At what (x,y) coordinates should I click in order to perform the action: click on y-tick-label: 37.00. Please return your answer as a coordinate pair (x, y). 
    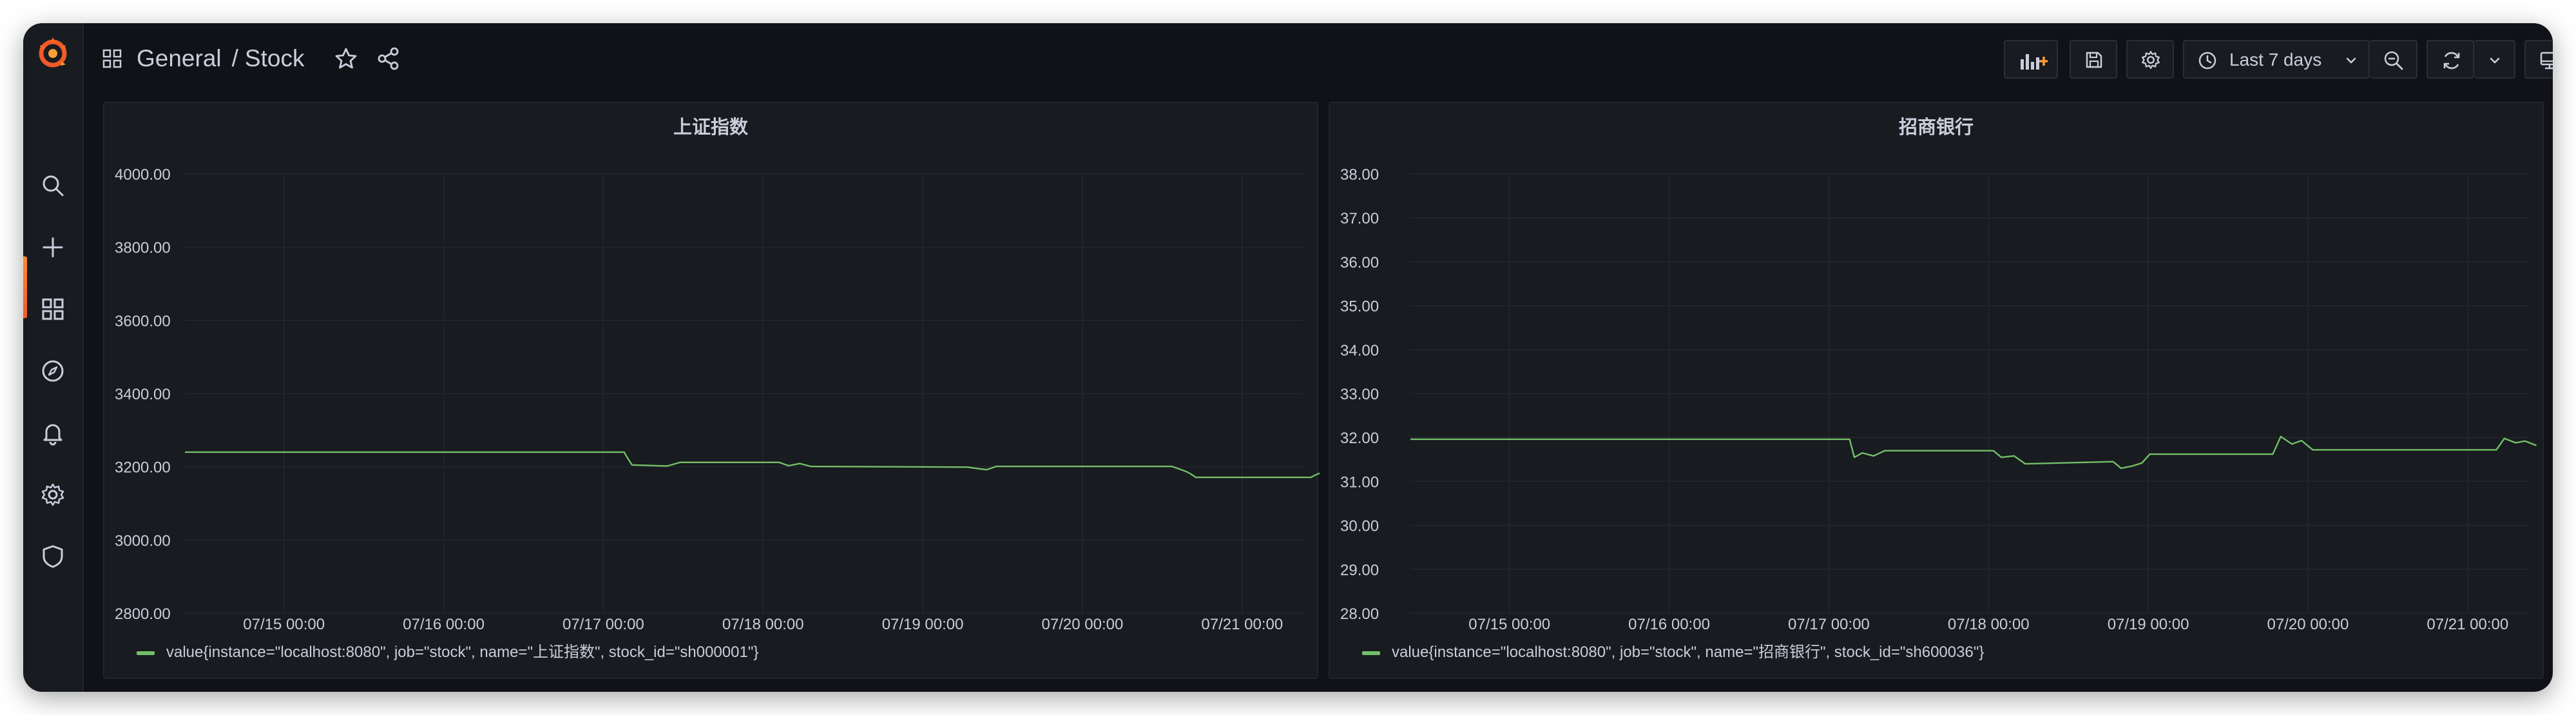
    Looking at the image, I should click on (1359, 218).